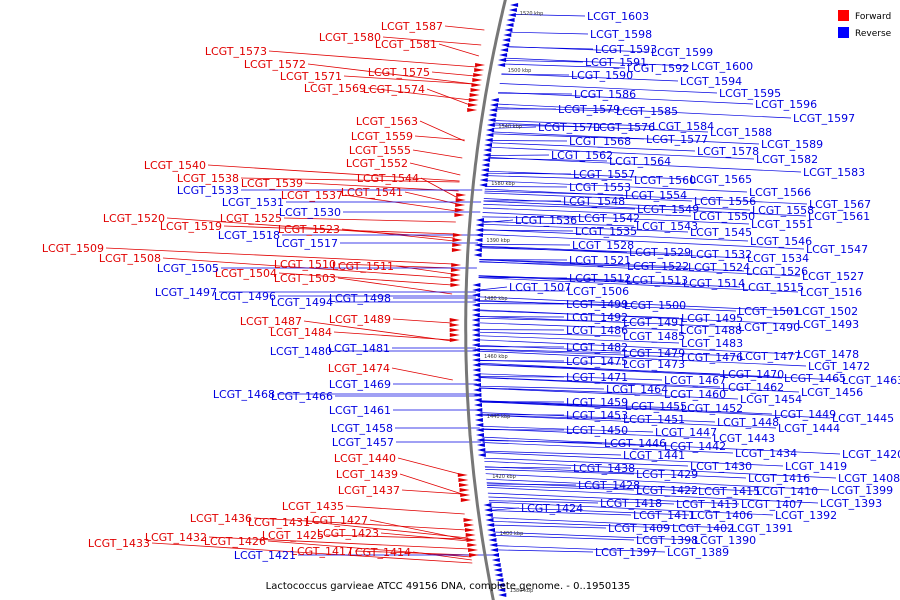  What do you see at coordinates (380, 552) in the screenshot?
I see `gene-label-forward: LCGT_1414` at bounding box center [380, 552].